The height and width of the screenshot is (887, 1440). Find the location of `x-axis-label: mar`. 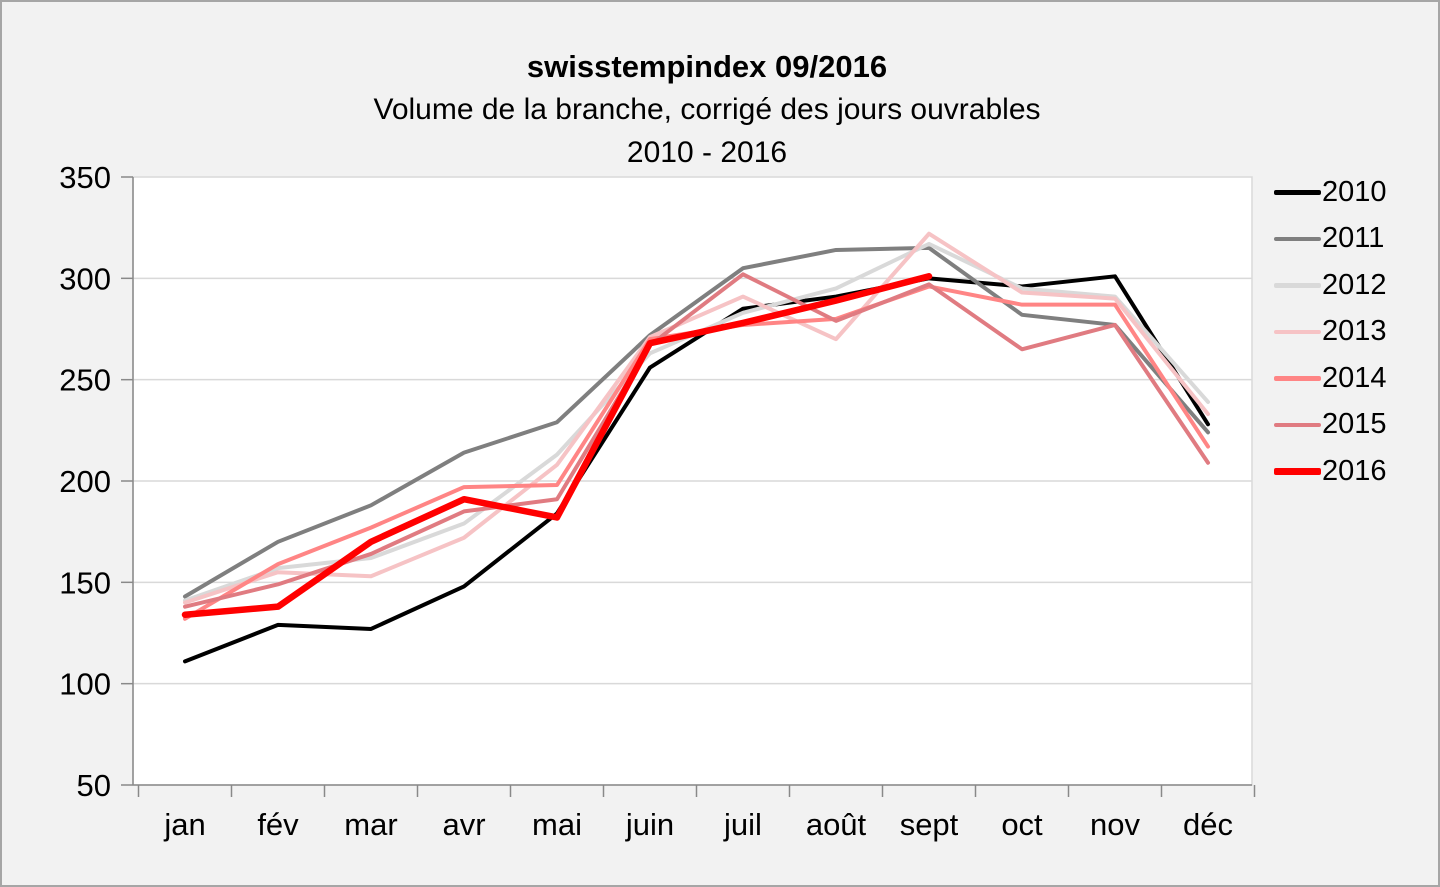

x-axis-label: mar is located at coordinates (370, 824).